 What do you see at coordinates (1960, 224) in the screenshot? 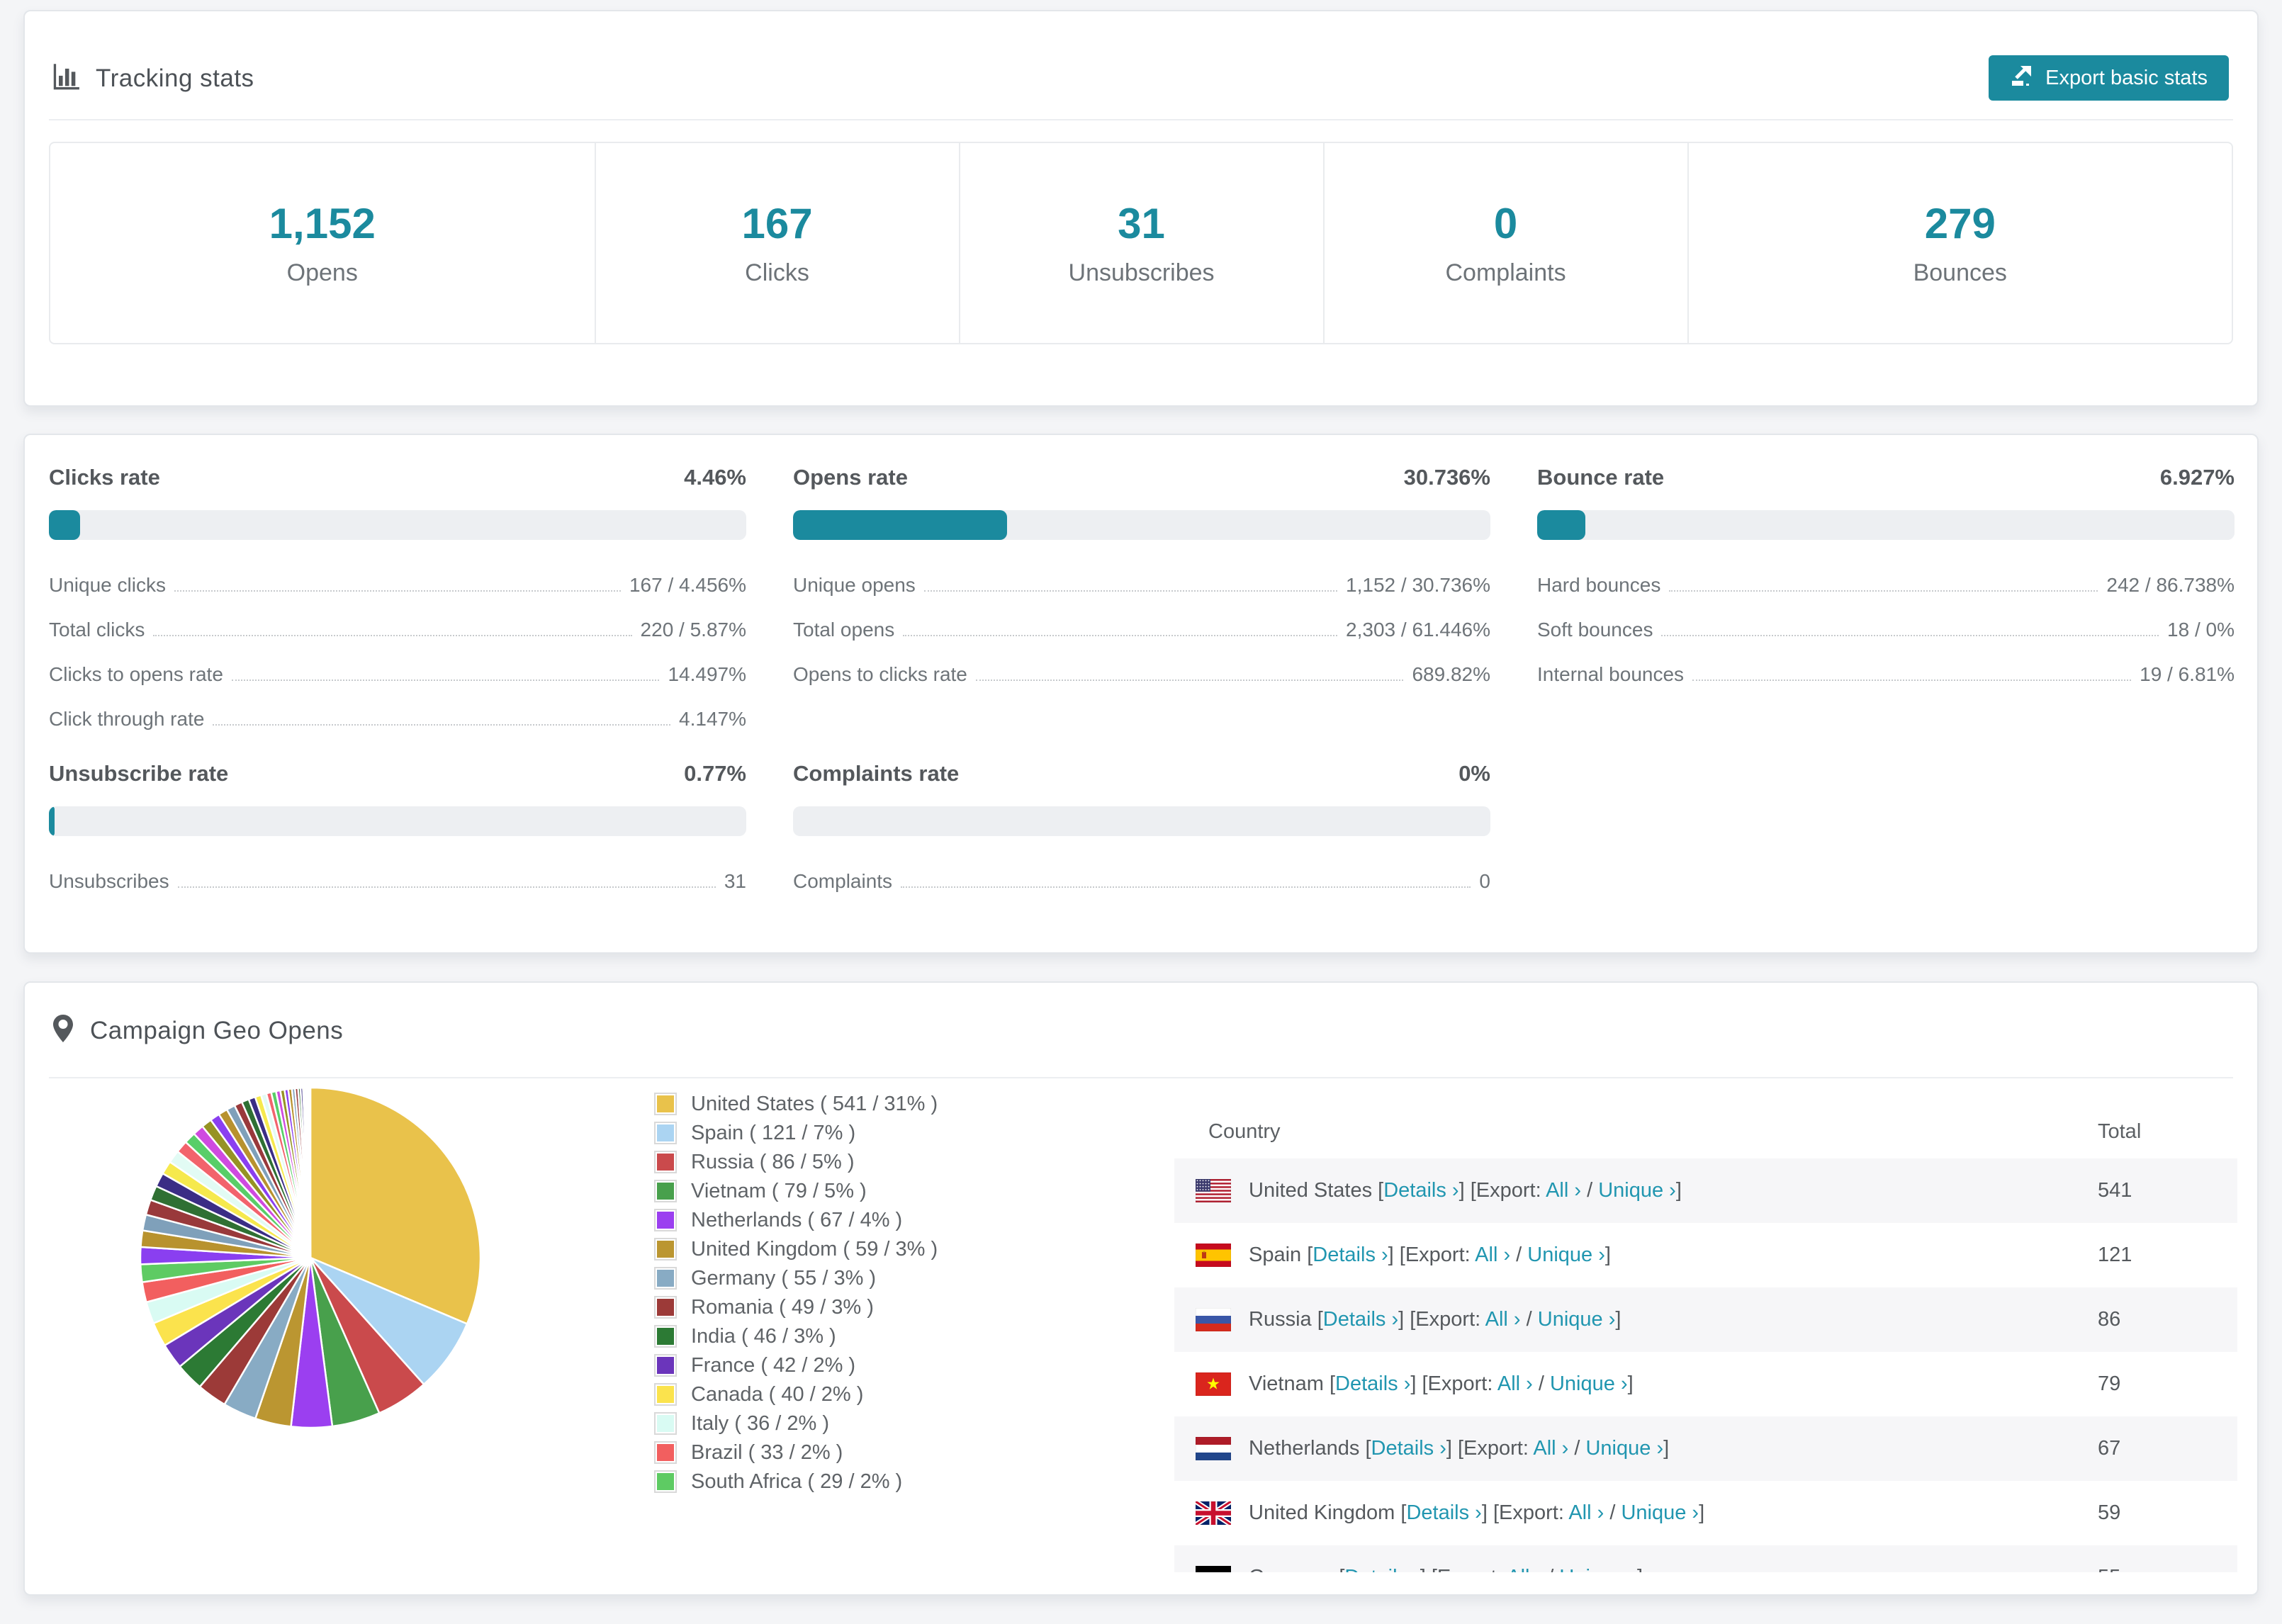
I see `summary-value: 279` at bounding box center [1960, 224].